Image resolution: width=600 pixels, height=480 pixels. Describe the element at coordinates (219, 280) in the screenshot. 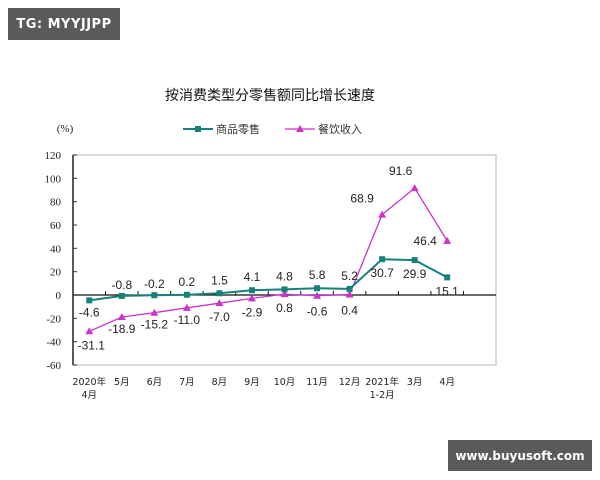

I see `data-label: 1.5` at that location.